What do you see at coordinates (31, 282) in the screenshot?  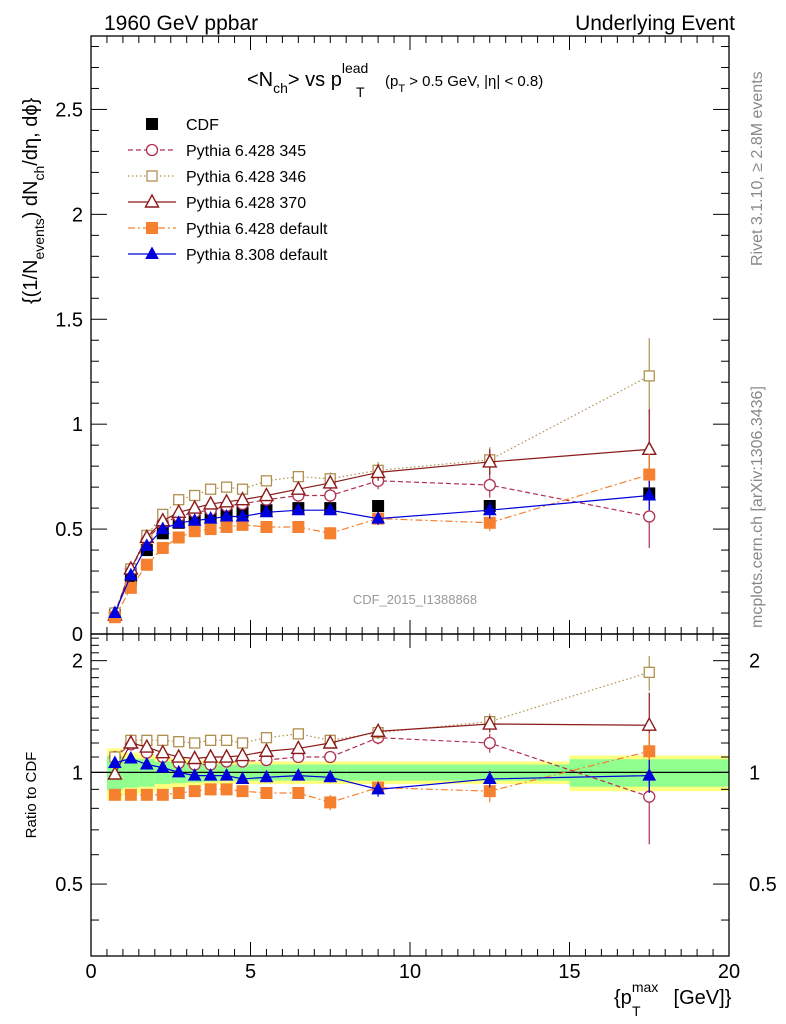 I see `y-label-part-a: {(1/N` at bounding box center [31, 282].